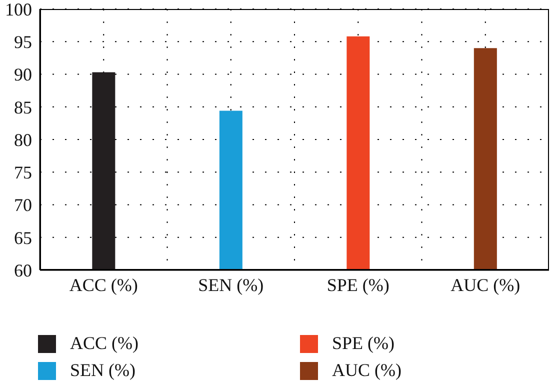 The width and height of the screenshot is (551, 384). Describe the element at coordinates (103, 284) in the screenshot. I see `x-tick-label: ACC (%)` at that location.